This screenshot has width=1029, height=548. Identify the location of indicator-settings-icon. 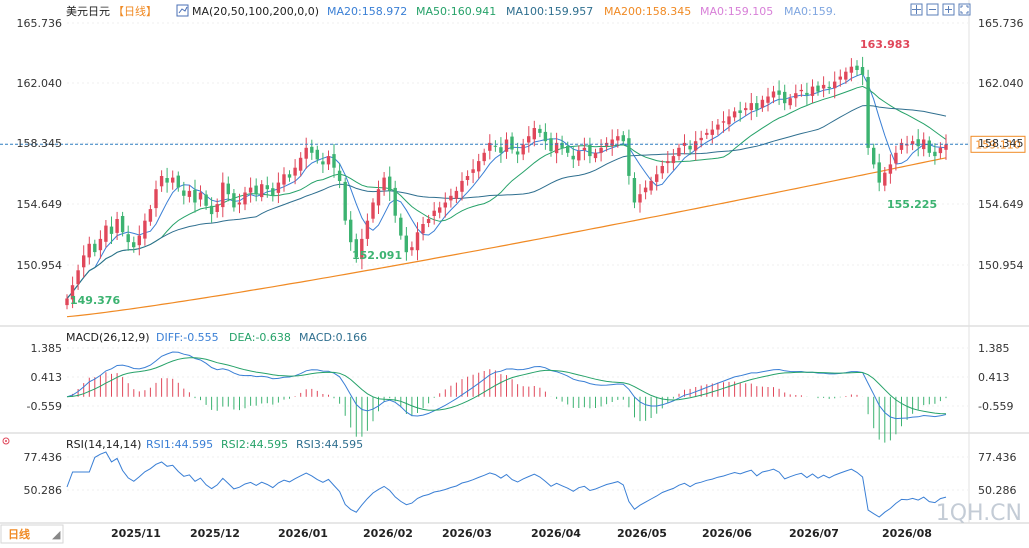
(182, 10).